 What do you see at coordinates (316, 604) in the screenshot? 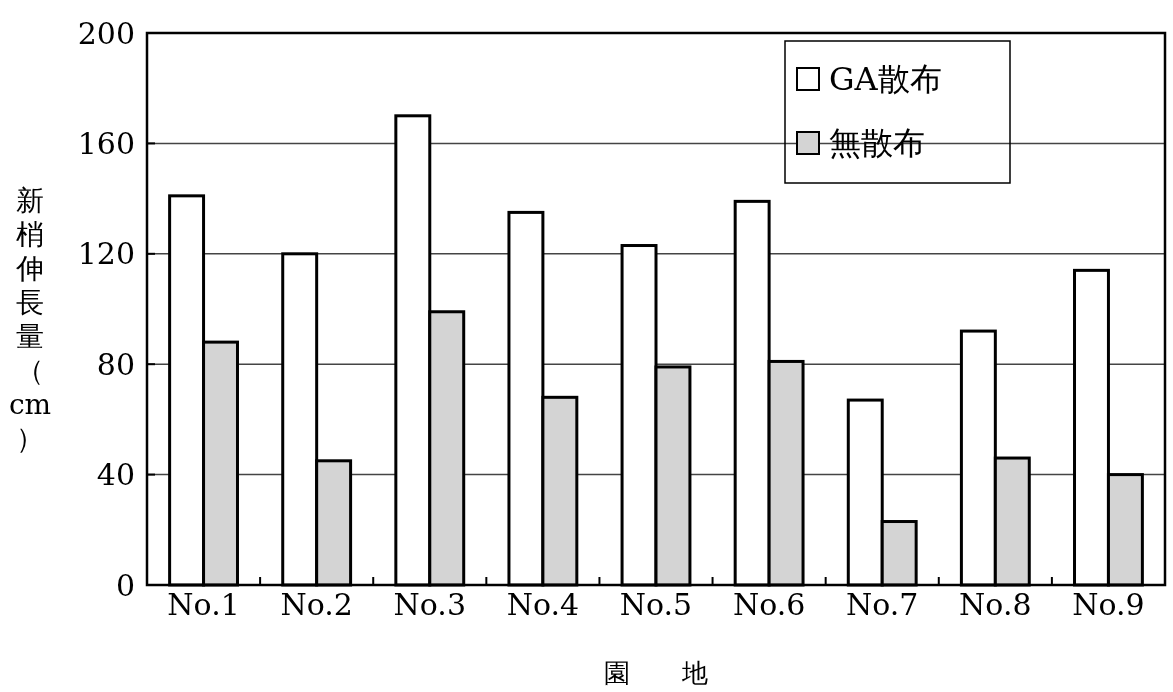
I see `x-tick-label: No.2` at bounding box center [316, 604].